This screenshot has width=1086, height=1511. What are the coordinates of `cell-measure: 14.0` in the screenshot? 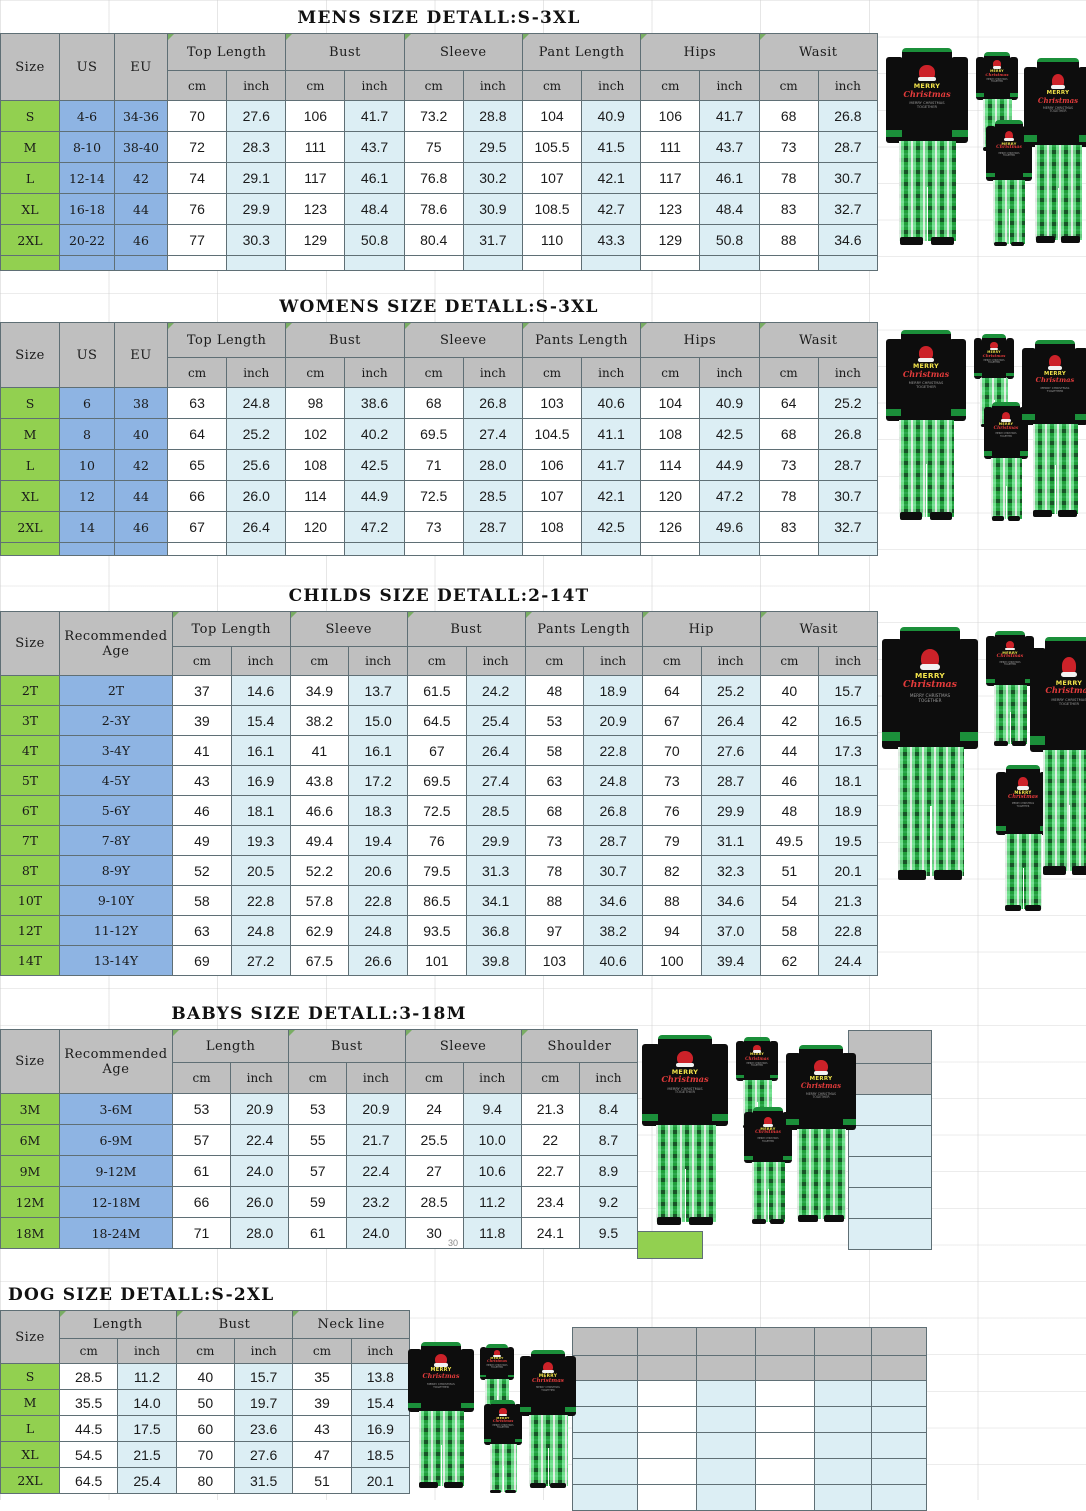 It's located at (147, 1402).